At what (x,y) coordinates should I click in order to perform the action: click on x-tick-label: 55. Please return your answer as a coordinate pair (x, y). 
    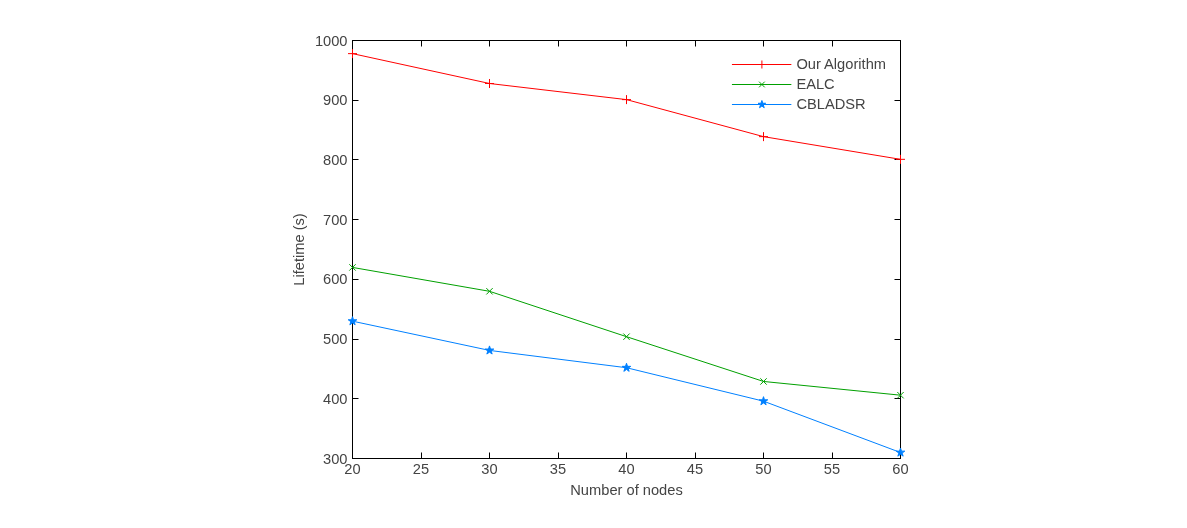
    Looking at the image, I should click on (832, 468).